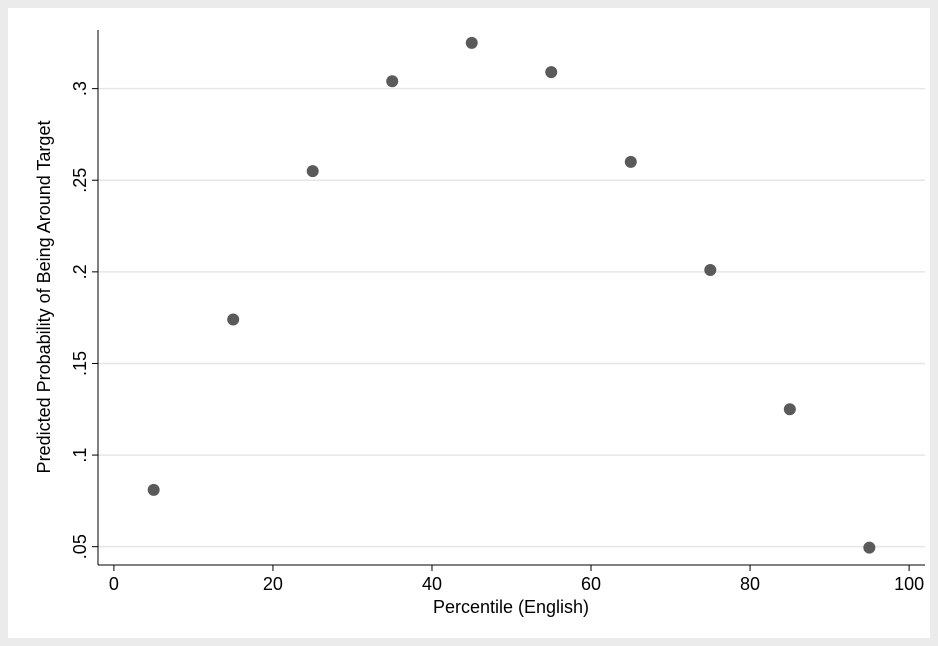 The width and height of the screenshot is (938, 646). What do you see at coordinates (80, 180) in the screenshot?
I see `y-tick-label: .25` at bounding box center [80, 180].